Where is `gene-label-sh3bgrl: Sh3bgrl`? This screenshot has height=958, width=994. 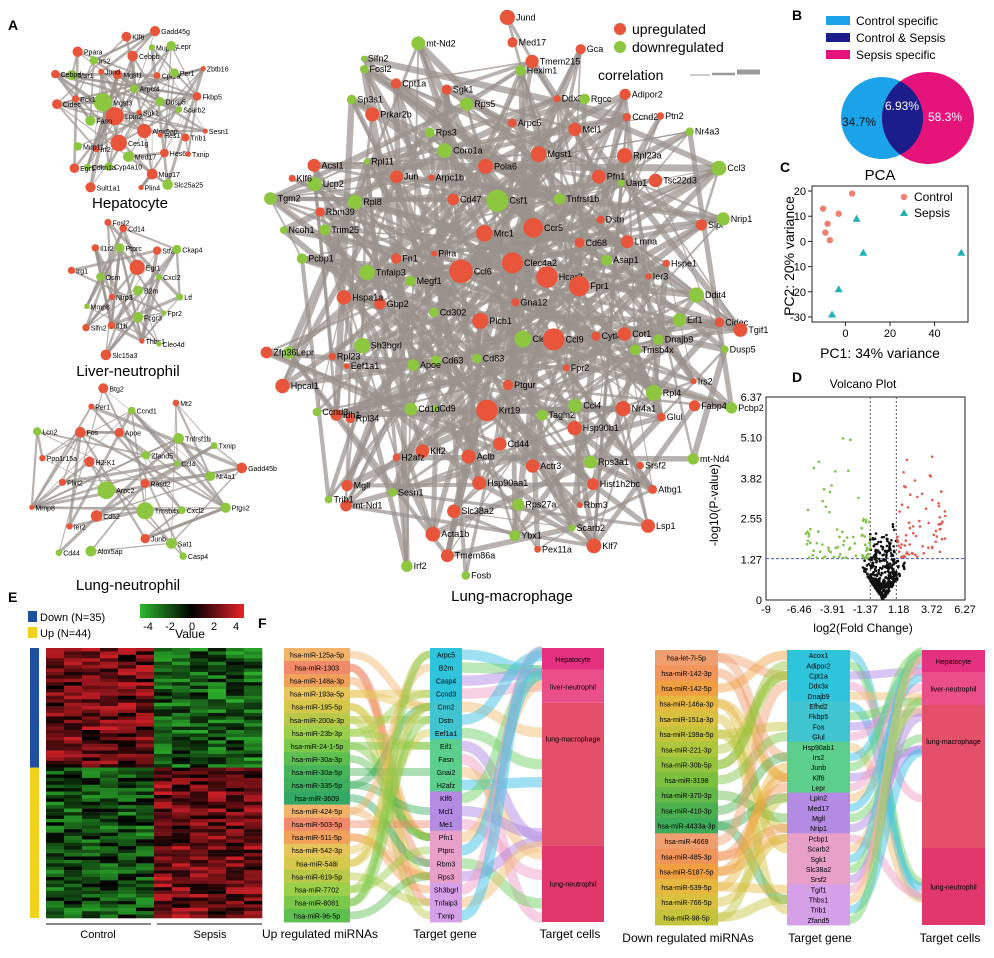
gene-label-sh3bgrl: Sh3bgrl is located at coordinates (446, 890).